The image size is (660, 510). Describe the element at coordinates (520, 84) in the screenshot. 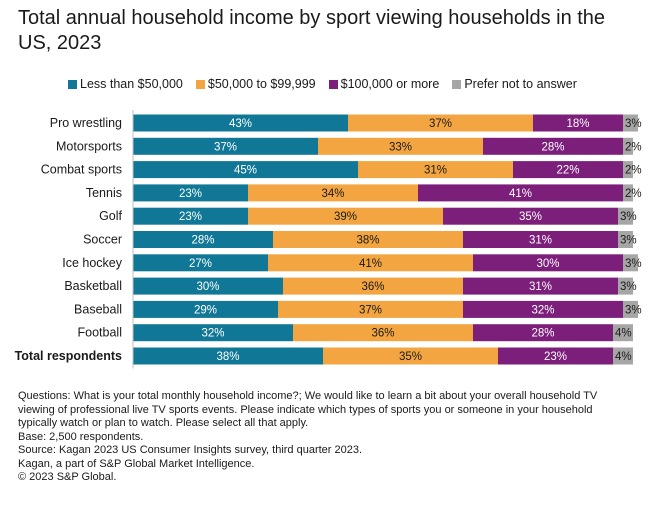

I see `legend-label-prefer-not: Prefer not to answer` at that location.